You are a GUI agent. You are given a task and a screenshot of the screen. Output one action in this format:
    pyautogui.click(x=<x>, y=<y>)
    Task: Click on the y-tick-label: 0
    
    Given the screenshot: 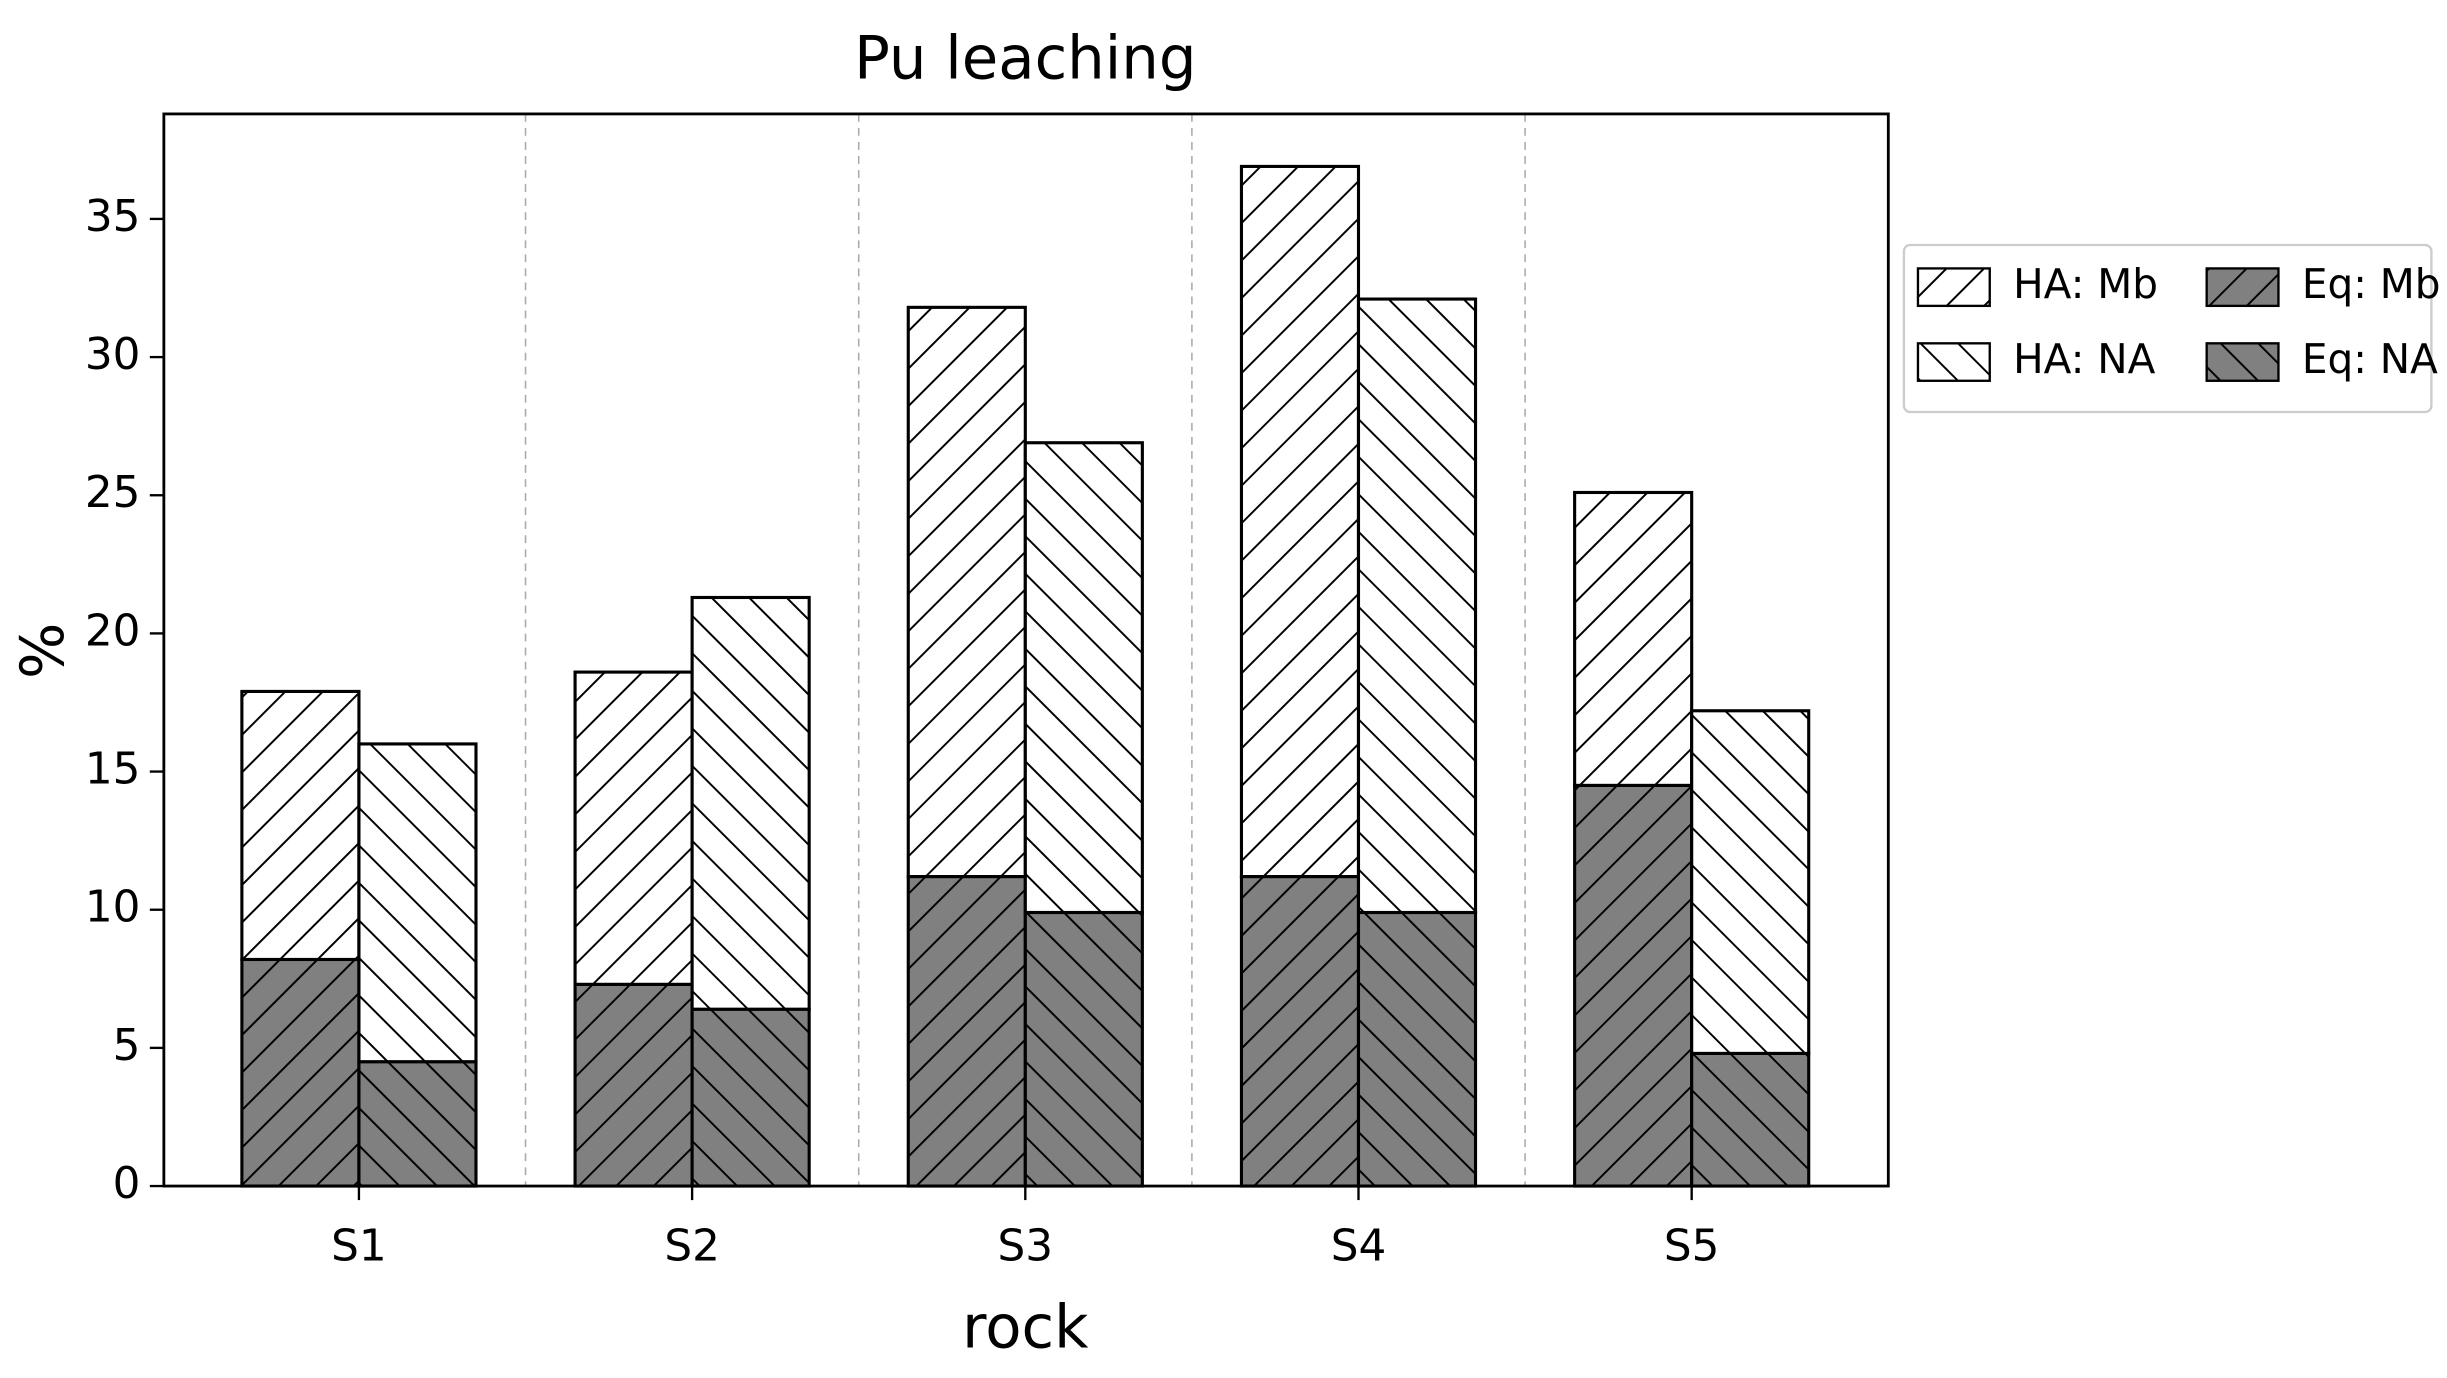 What is the action you would take?
    pyautogui.click(x=127, y=1183)
    